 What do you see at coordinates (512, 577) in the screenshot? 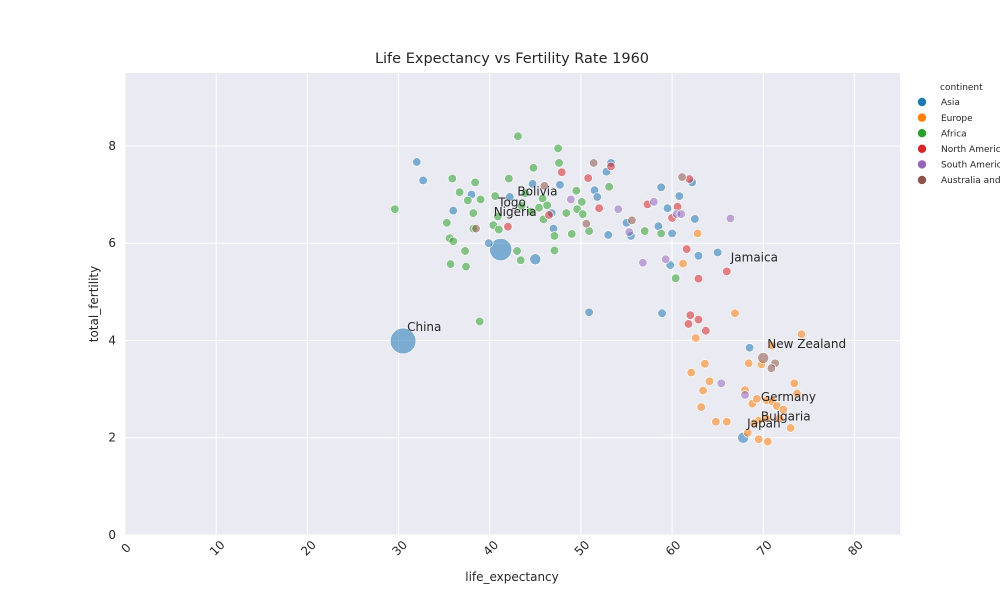
I see `x-axis-label: life_expectancy` at bounding box center [512, 577].